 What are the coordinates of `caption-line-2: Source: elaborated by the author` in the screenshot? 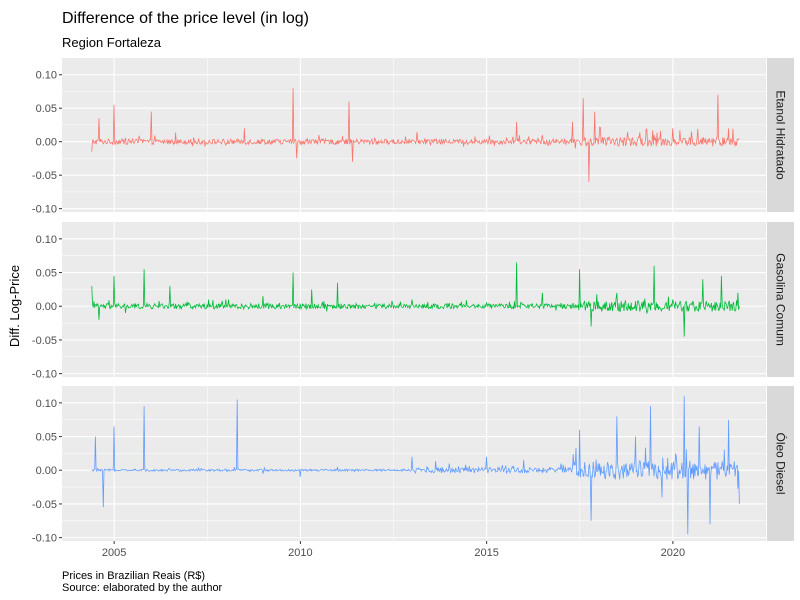 It's located at (142, 588).